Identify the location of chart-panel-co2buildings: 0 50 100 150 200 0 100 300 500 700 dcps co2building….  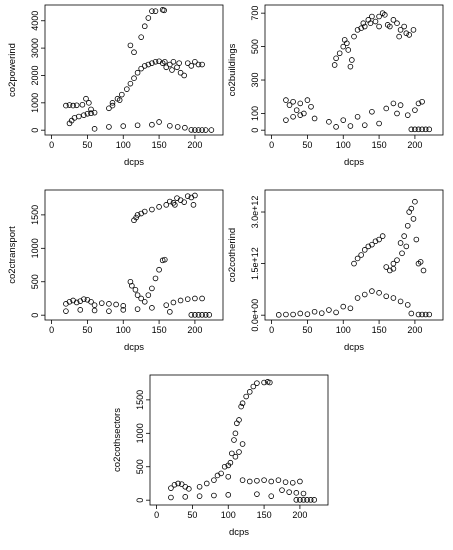
(335, 86).